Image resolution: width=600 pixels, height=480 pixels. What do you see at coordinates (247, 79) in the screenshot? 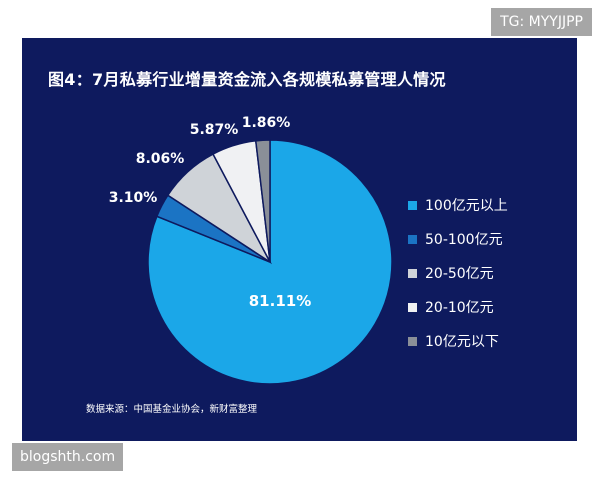
I see `chart-title: 图4：7月私募行业增量资金流入各规模私募管理人情况` at bounding box center [247, 79].